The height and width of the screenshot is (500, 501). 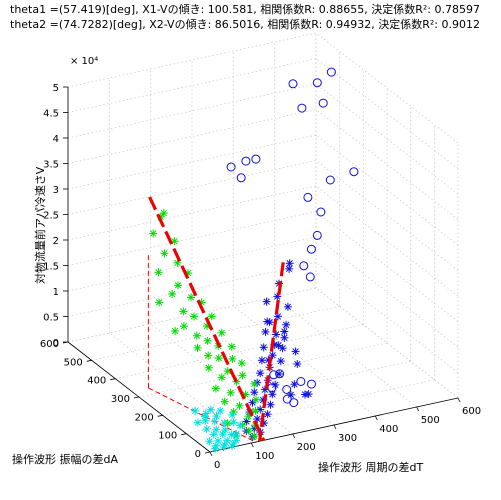 I want to click on x-tick-label: 0, so click(x=217, y=465).